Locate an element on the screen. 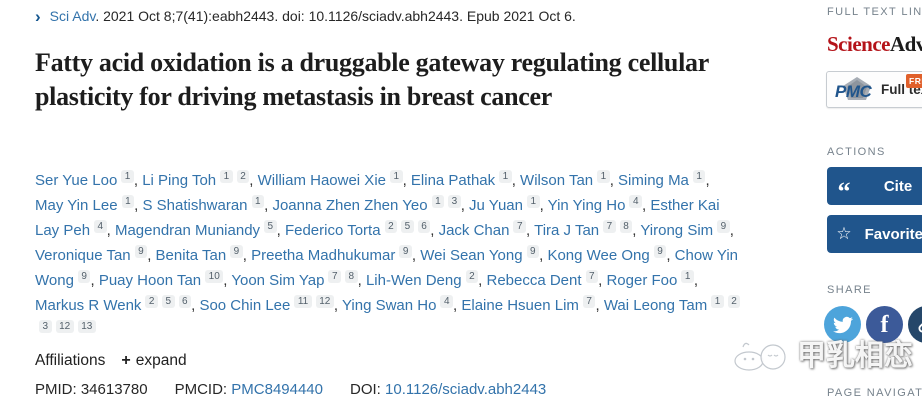  author-link: Chow Yin Wong is located at coordinates (387, 268).